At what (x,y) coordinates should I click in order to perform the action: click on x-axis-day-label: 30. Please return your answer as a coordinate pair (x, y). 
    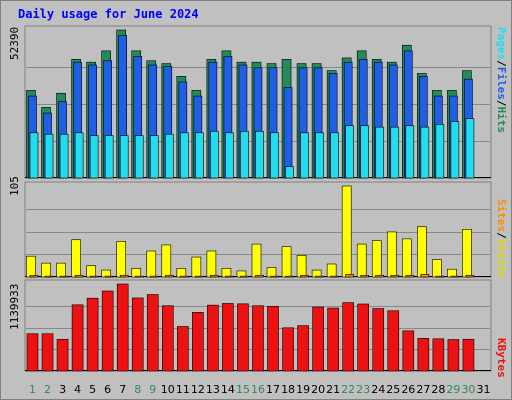
    Looking at the image, I should click on (468, 389).